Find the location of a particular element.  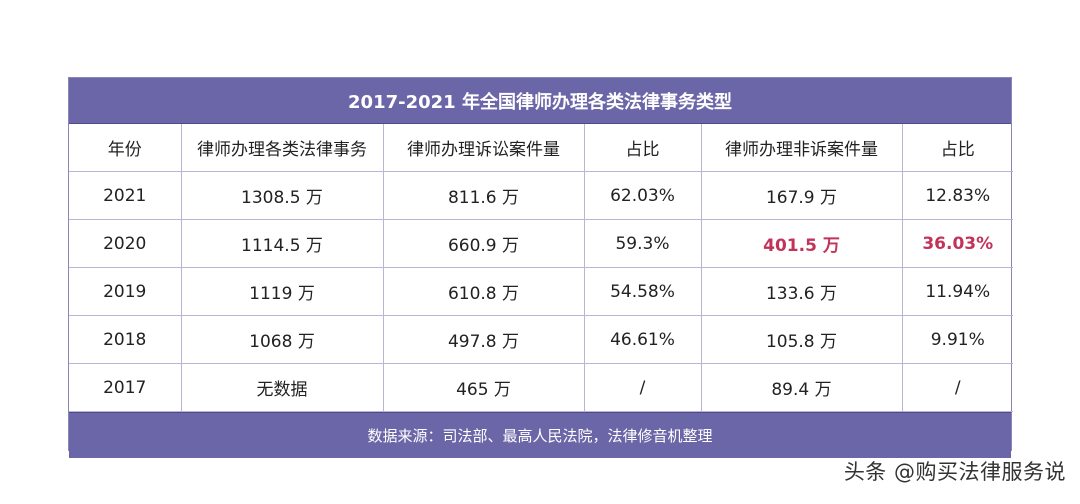

cell-year: 2020 is located at coordinates (125, 243).